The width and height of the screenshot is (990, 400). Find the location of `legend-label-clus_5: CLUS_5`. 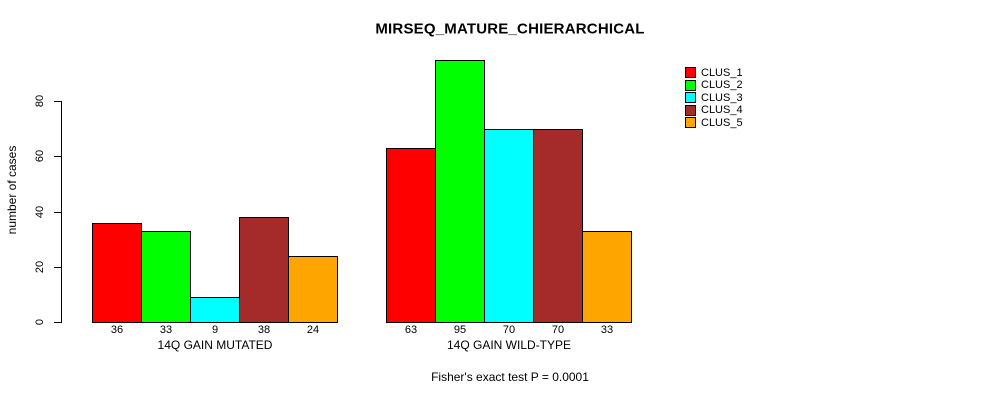

legend-label-clus_5: CLUS_5 is located at coordinates (722, 123).